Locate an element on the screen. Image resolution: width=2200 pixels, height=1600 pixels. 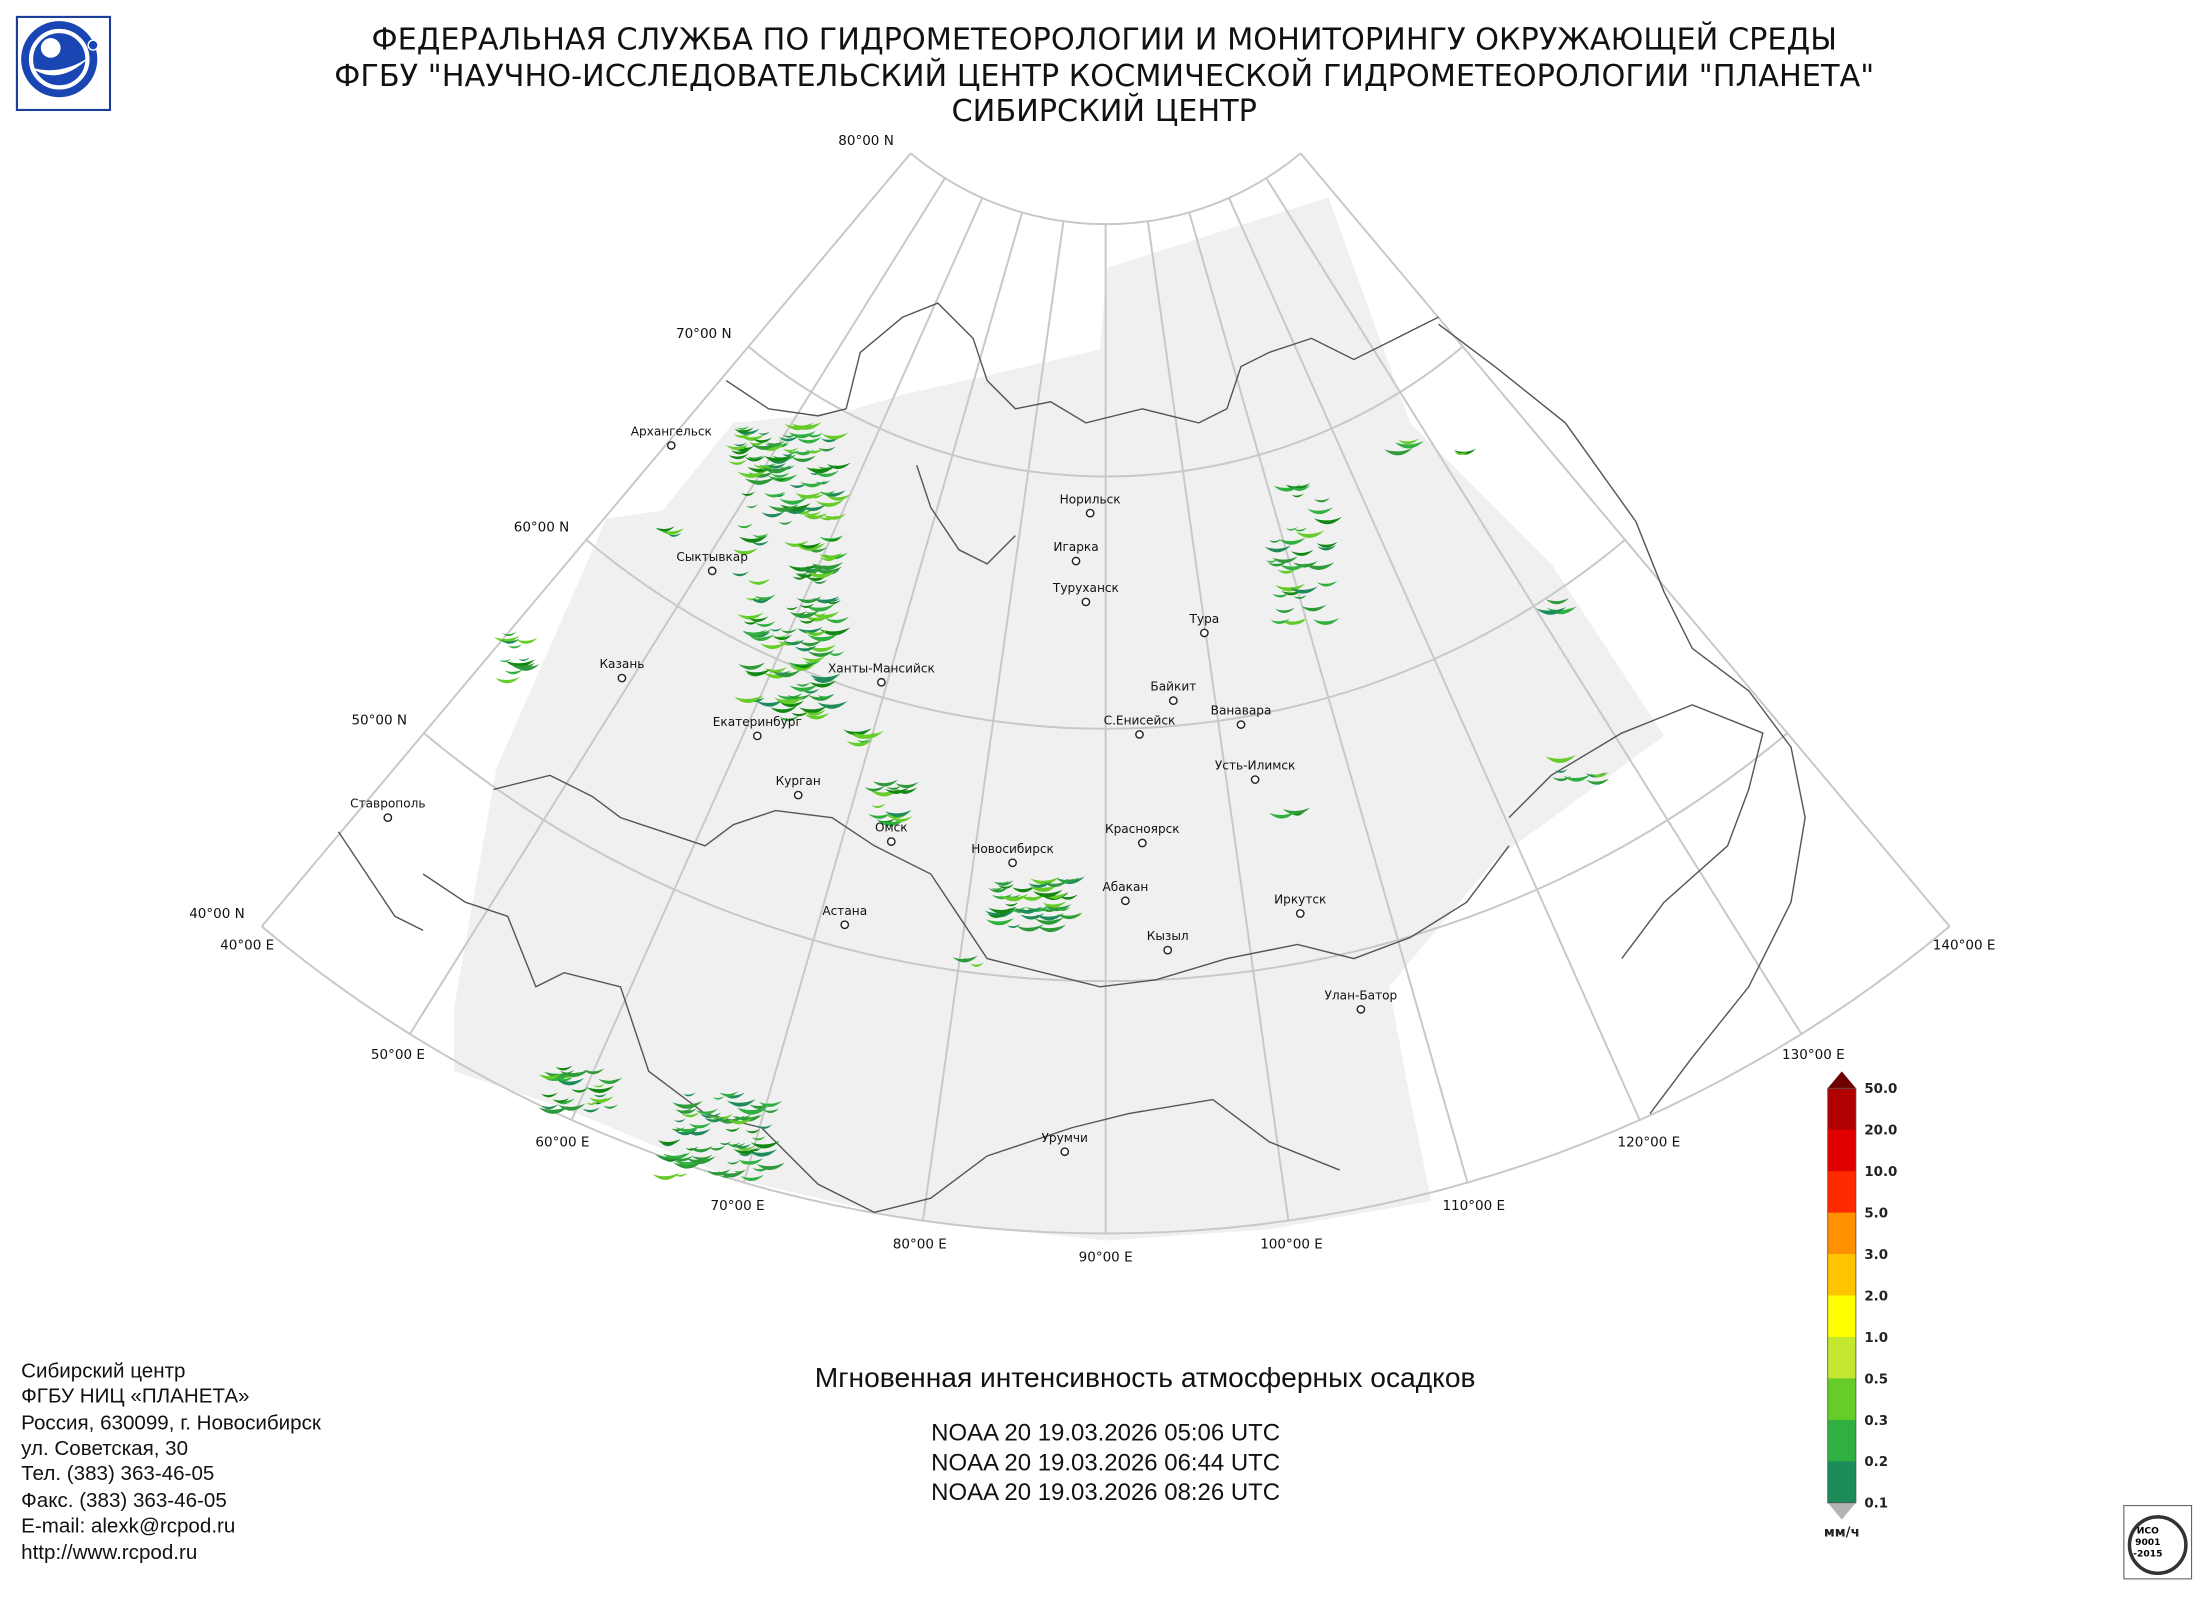
contact-line: Сибирский центр is located at coordinates (103, 1370).